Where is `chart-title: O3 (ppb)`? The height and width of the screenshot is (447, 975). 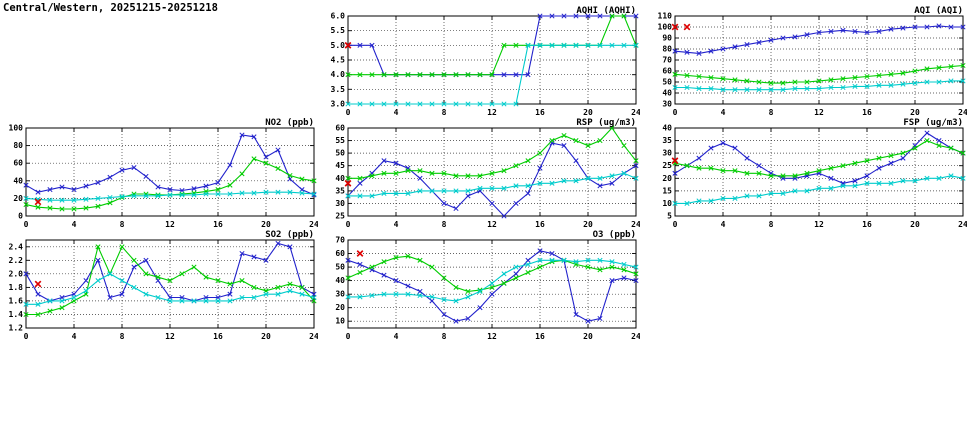
chart-title: O3 (ppb) is located at coordinates (614, 235).